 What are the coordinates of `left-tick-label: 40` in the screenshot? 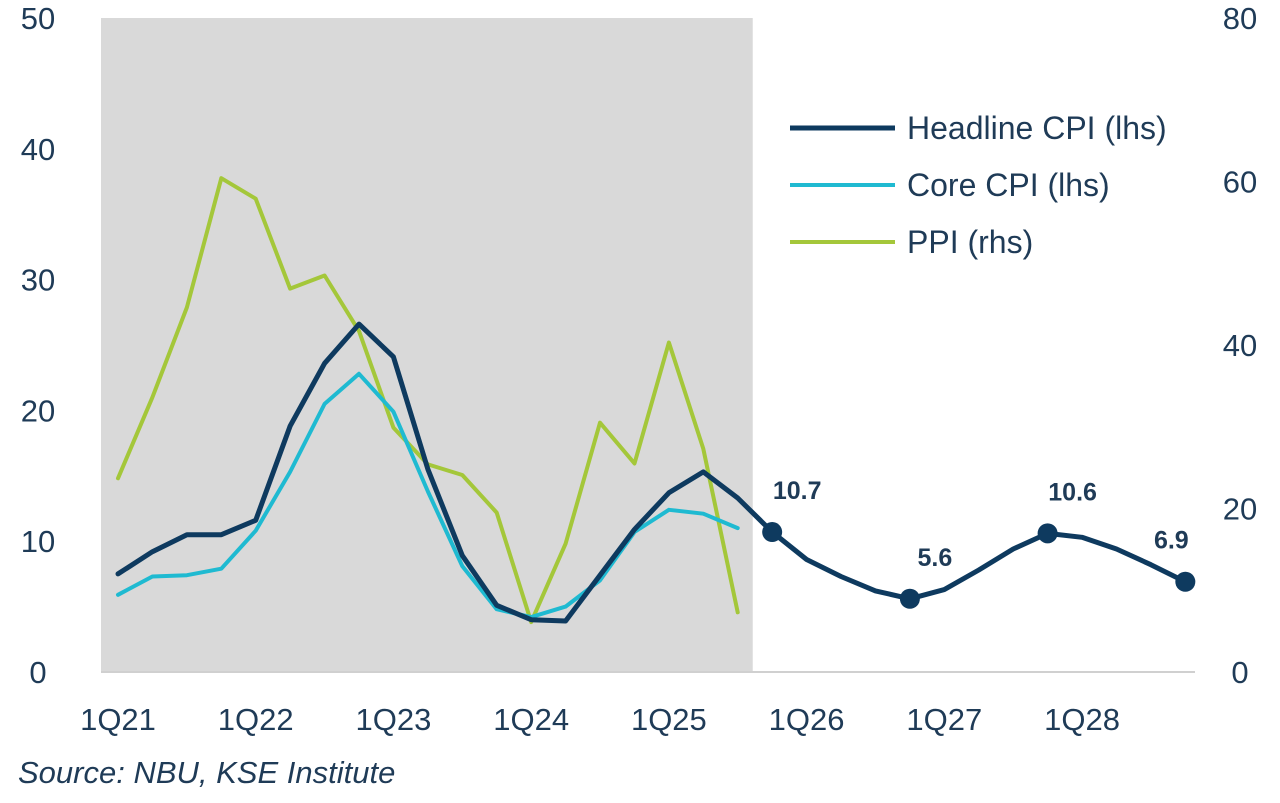 It's located at (38, 149).